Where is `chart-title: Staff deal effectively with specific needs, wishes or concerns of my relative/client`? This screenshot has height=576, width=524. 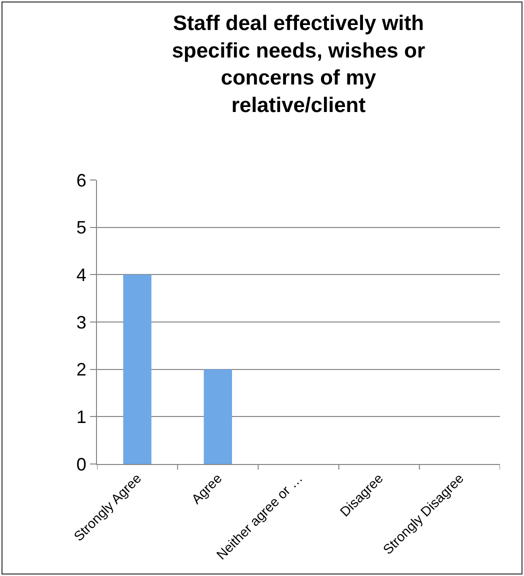 chart-title: Staff deal effectively with specific needs, wishes or concerns of my relative/client is located at coordinates (299, 64).